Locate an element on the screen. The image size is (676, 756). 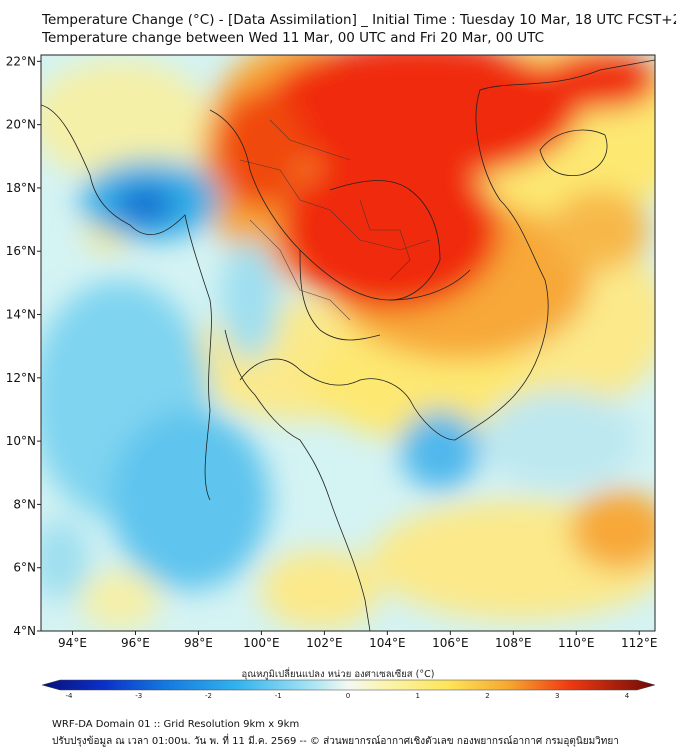
lat-tick-label: 6°N is located at coordinates (24, 568).